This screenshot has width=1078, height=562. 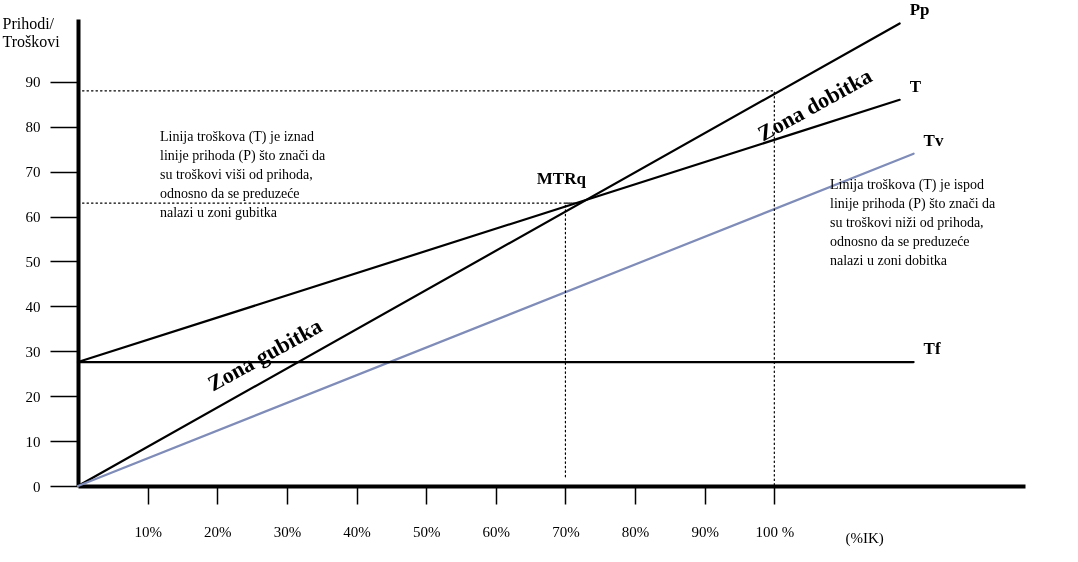 What do you see at coordinates (426, 531) in the screenshot?
I see `x-tick-label: 50%` at bounding box center [426, 531].